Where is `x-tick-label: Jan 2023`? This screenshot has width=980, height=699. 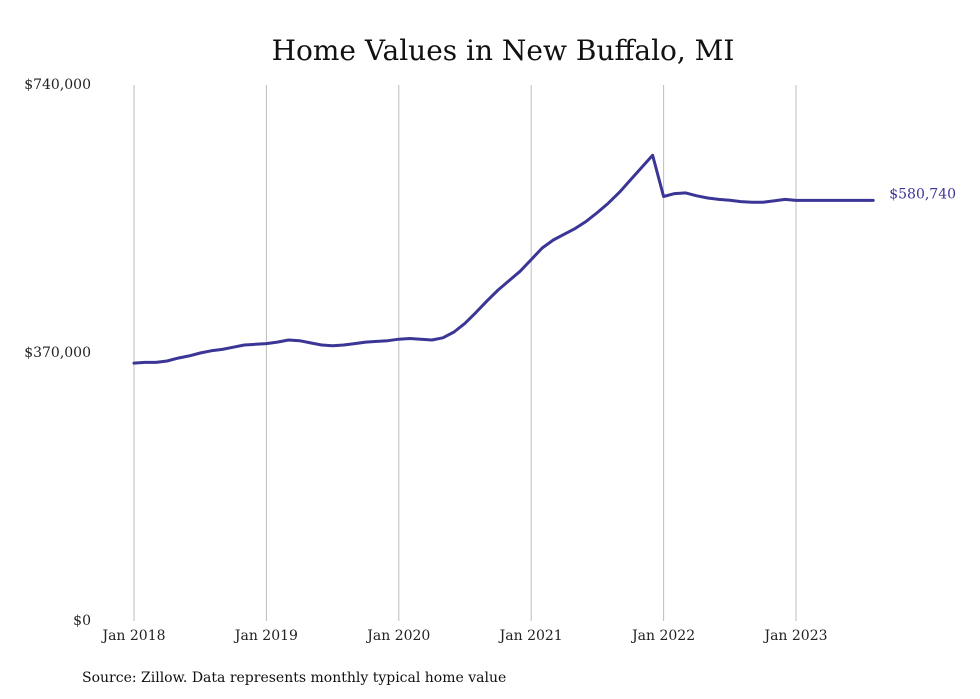
x-tick-label: Jan 2023 is located at coordinates (794, 636).